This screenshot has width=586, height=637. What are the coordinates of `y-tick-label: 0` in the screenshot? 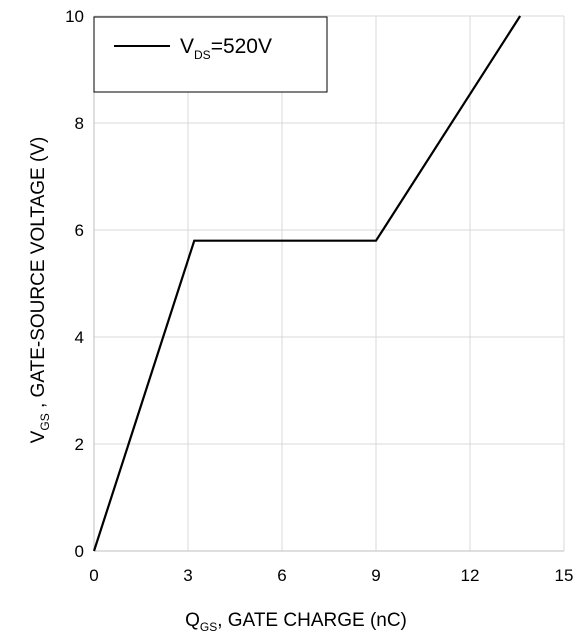 It's located at (79, 551).